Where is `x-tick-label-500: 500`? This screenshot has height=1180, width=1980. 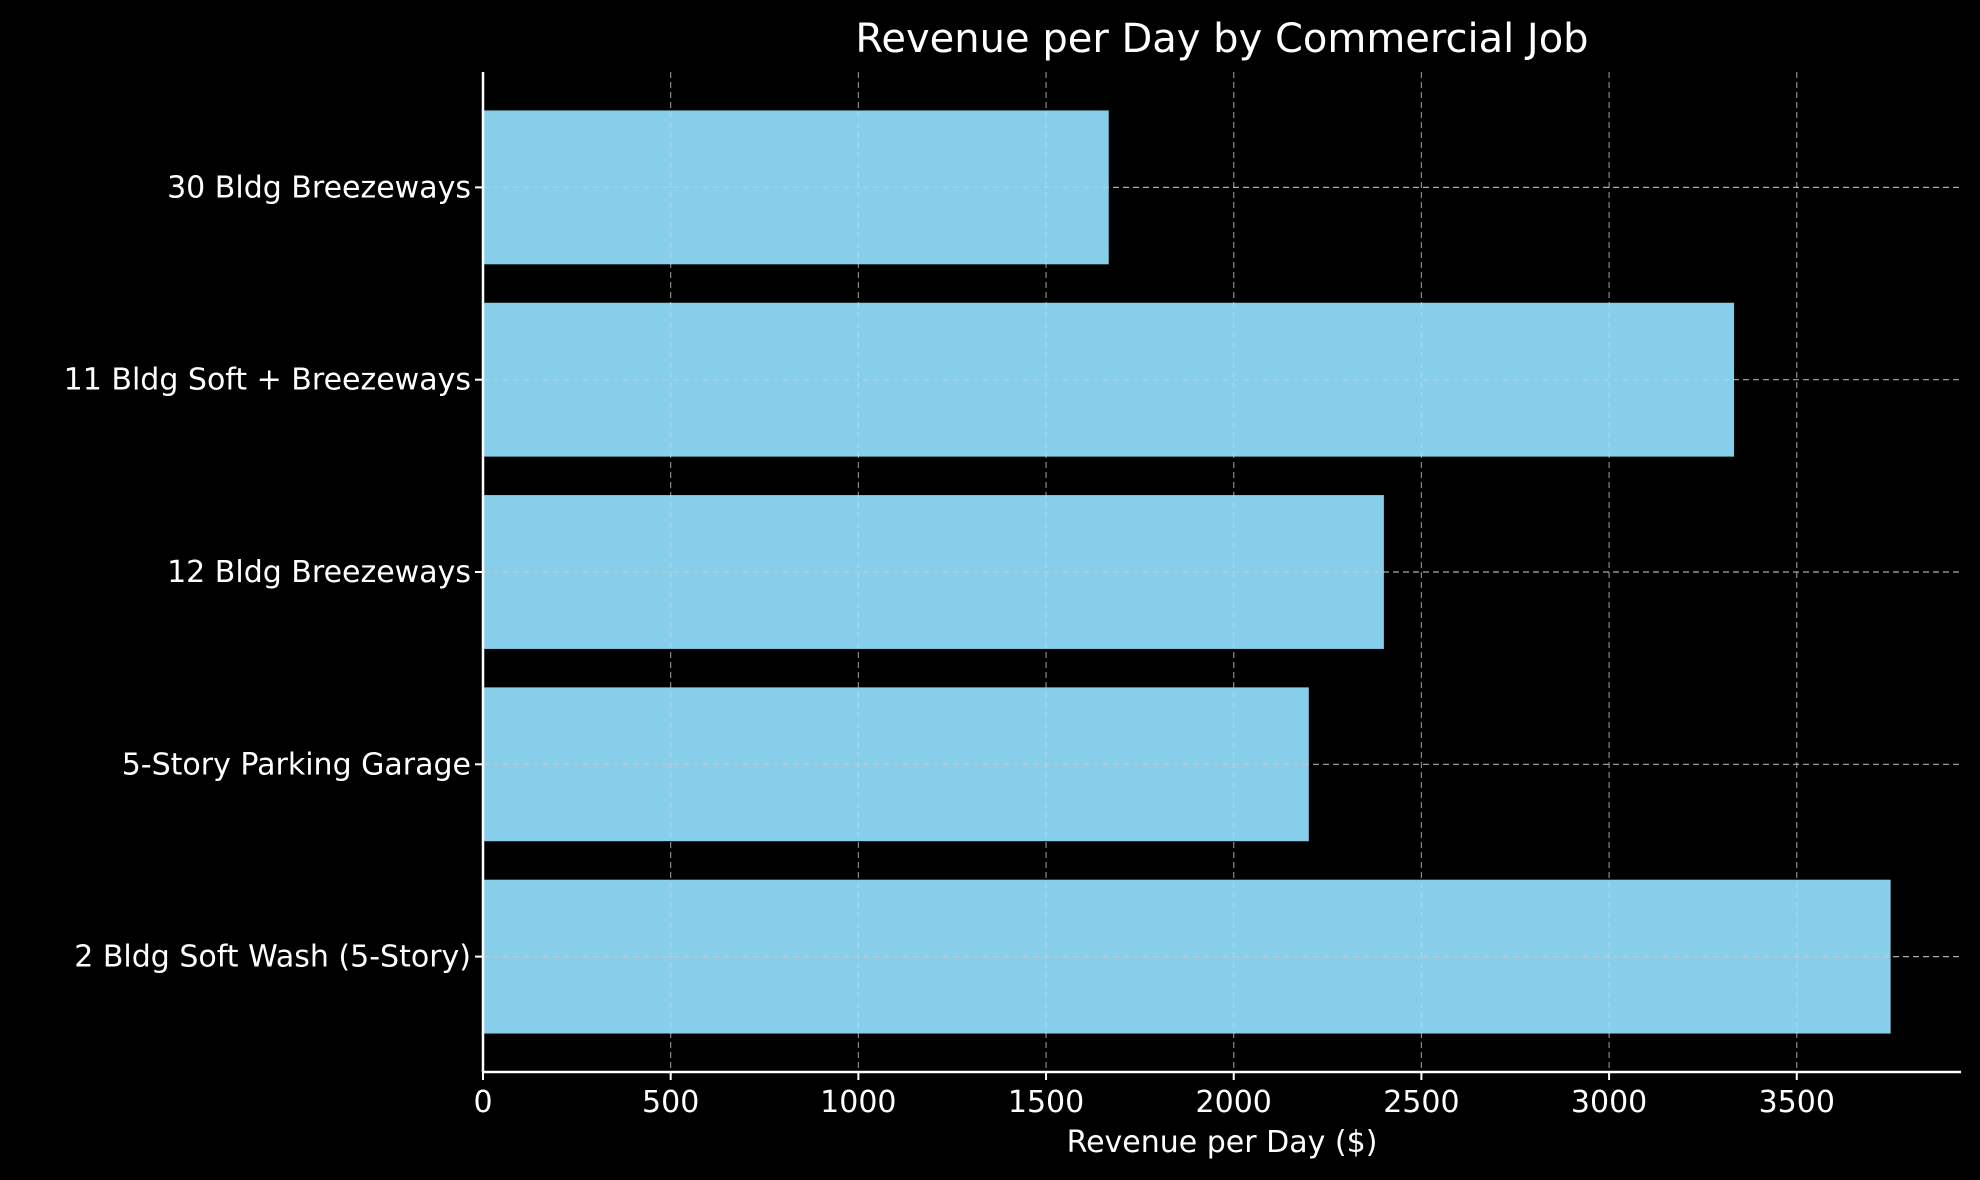 x-tick-label-500: 500 is located at coordinates (670, 1102).